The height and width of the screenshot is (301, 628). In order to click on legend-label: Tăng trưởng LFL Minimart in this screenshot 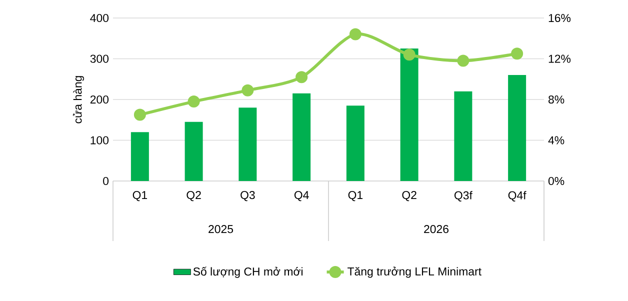, I will do `click(415, 272)`.